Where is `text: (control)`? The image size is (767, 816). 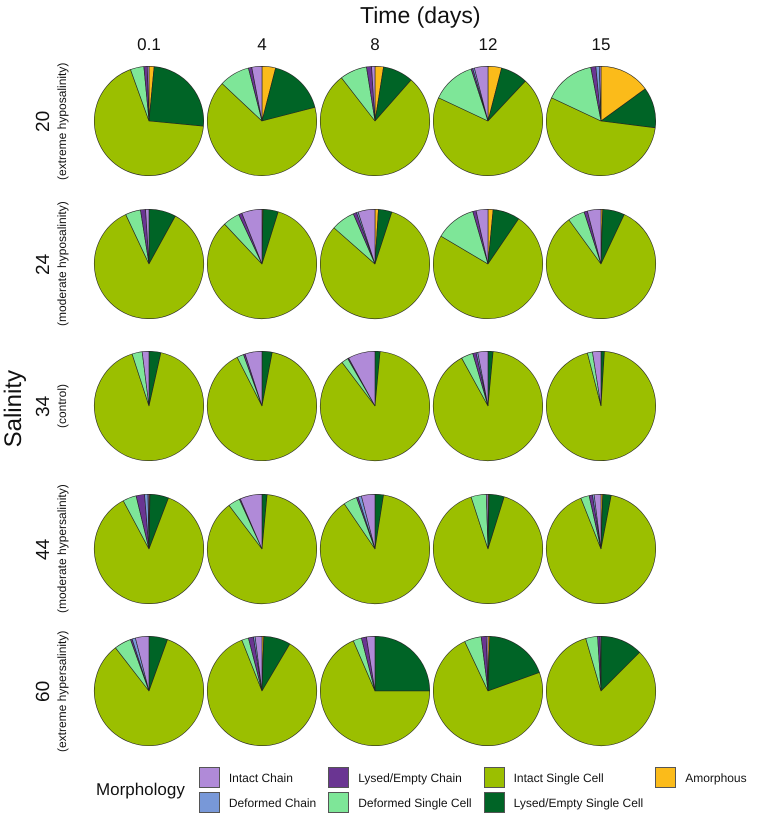 text: (control) is located at coordinates (62, 406).